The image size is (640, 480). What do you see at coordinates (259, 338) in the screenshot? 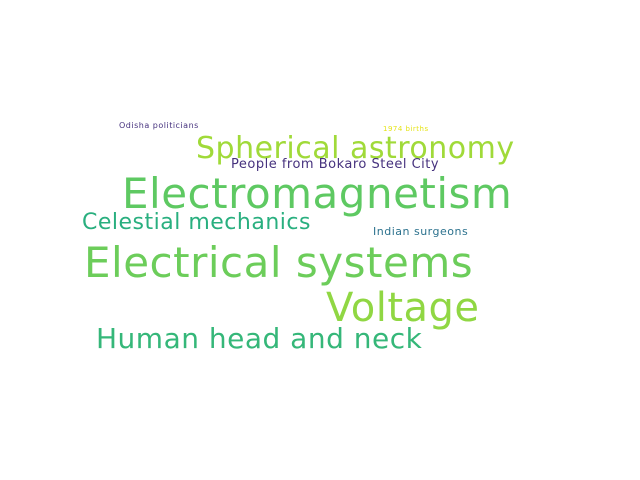
I see `word-human-head-and-neck: Human head and neck` at bounding box center [259, 338].